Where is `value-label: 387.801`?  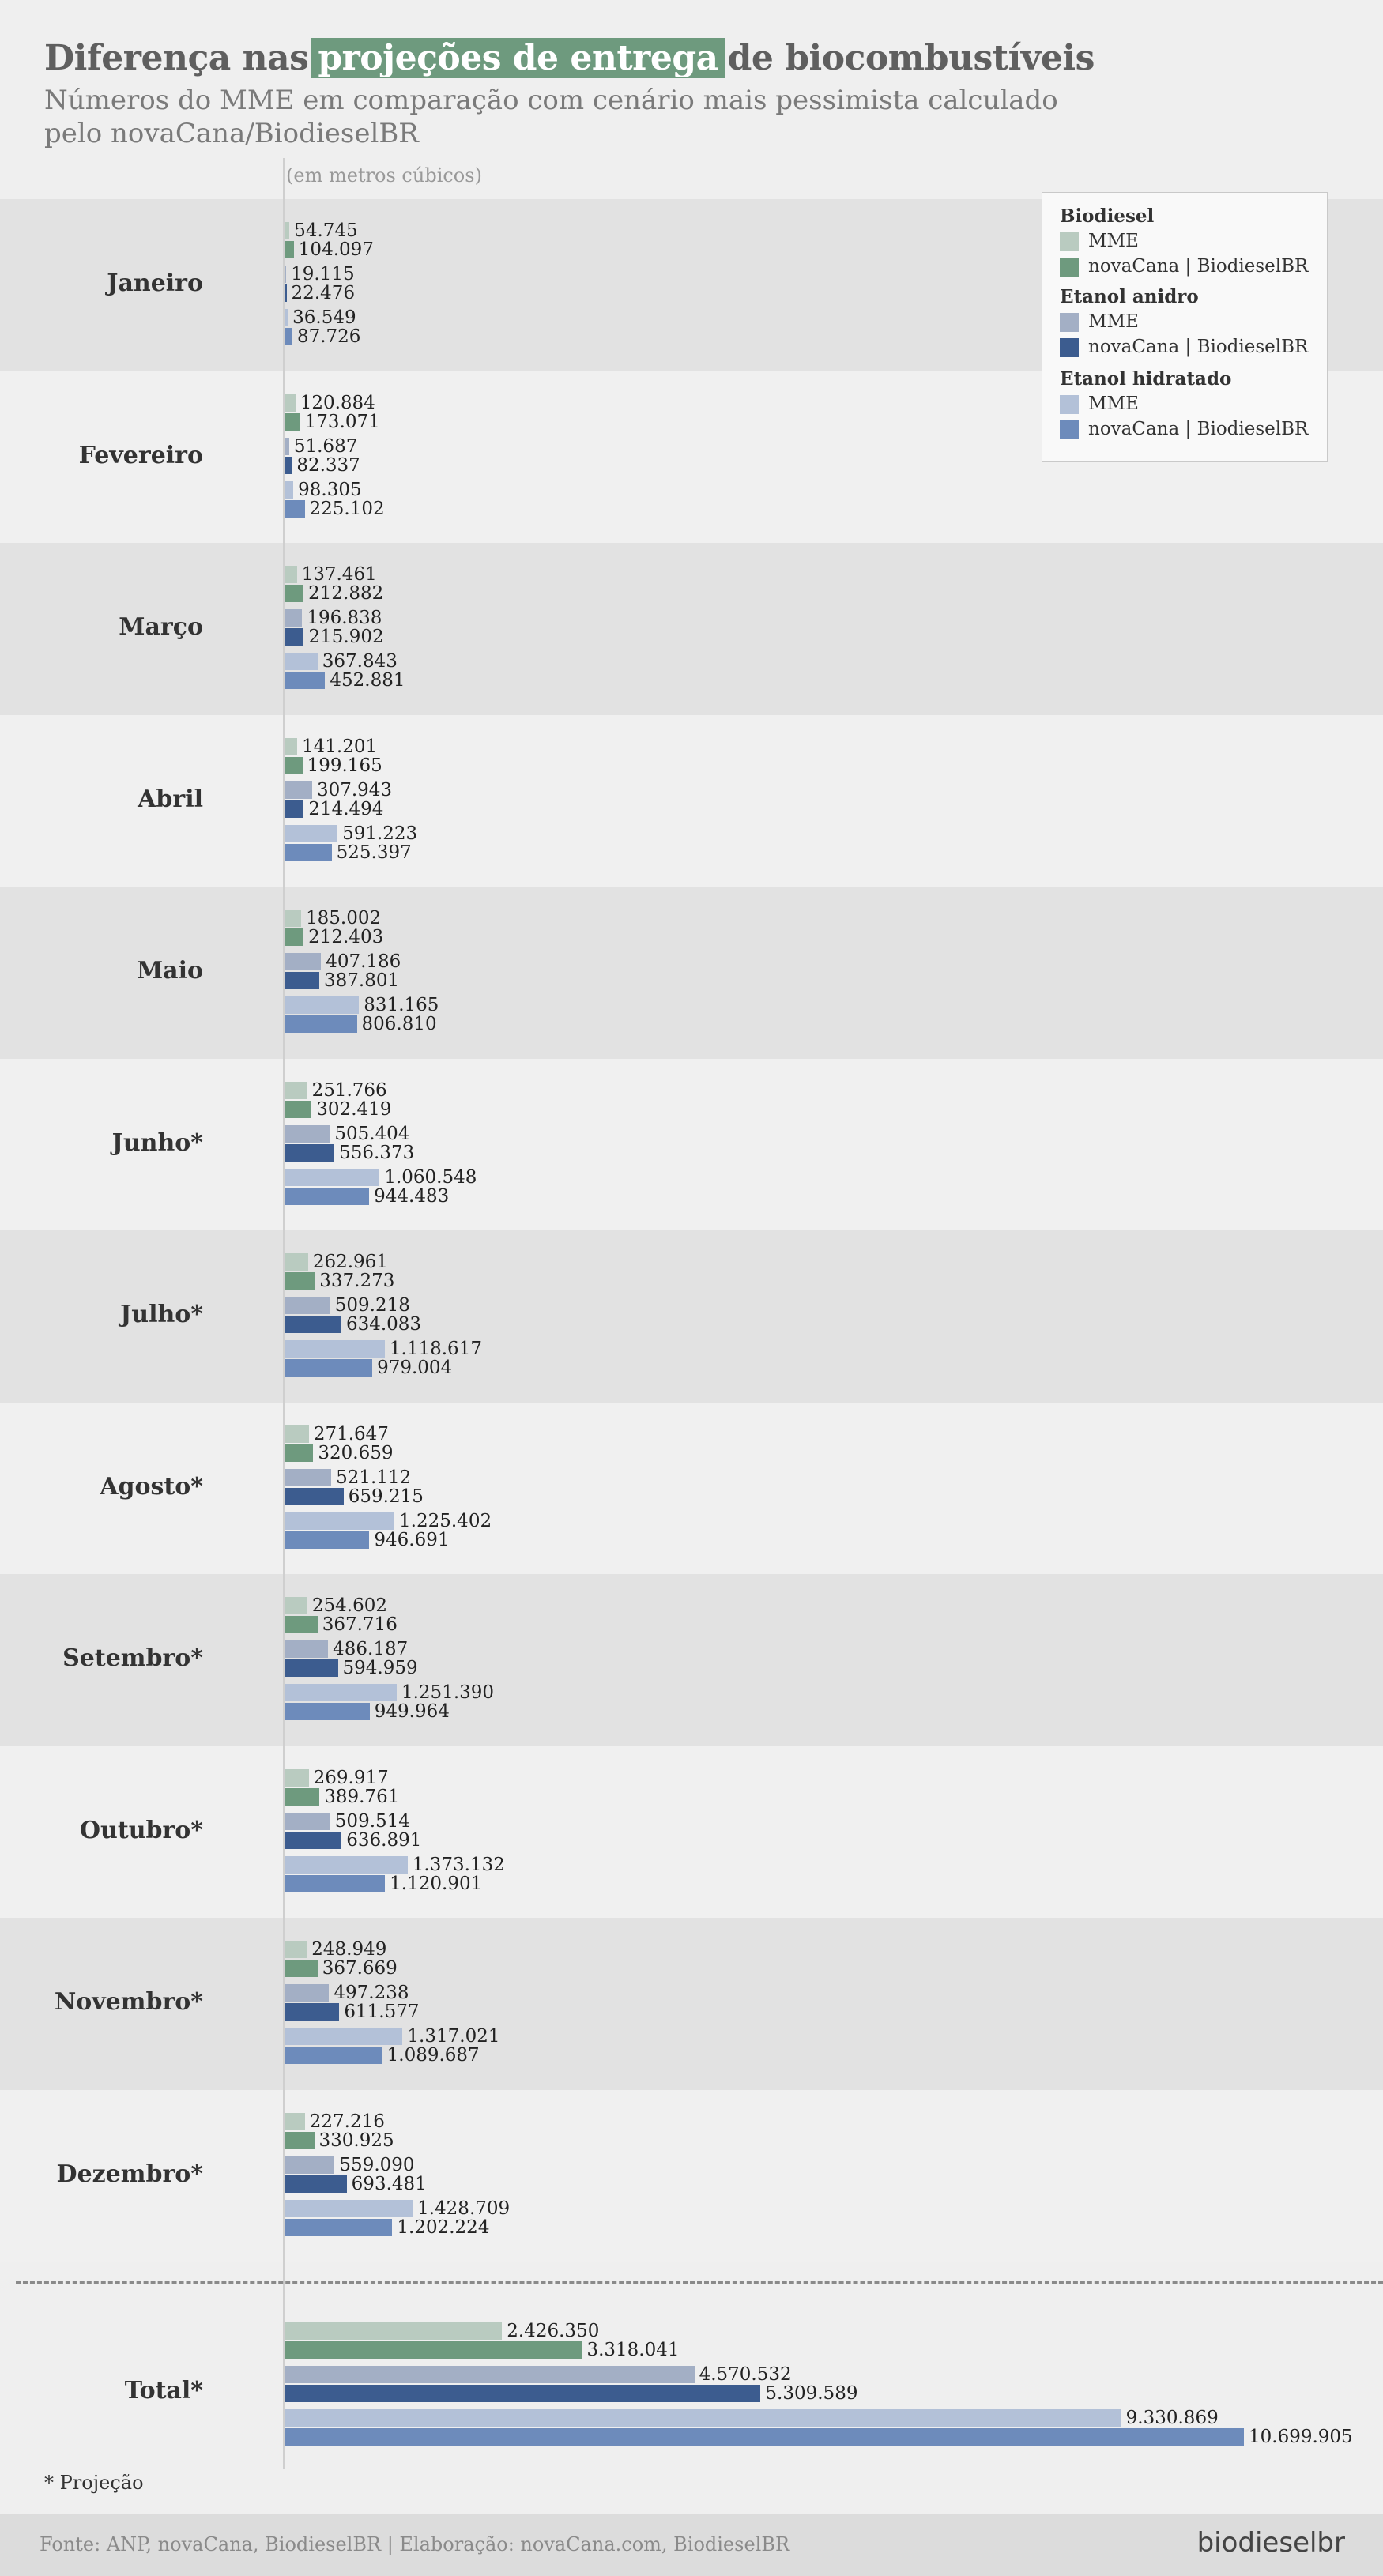
value-label: 387.801 is located at coordinates (361, 980).